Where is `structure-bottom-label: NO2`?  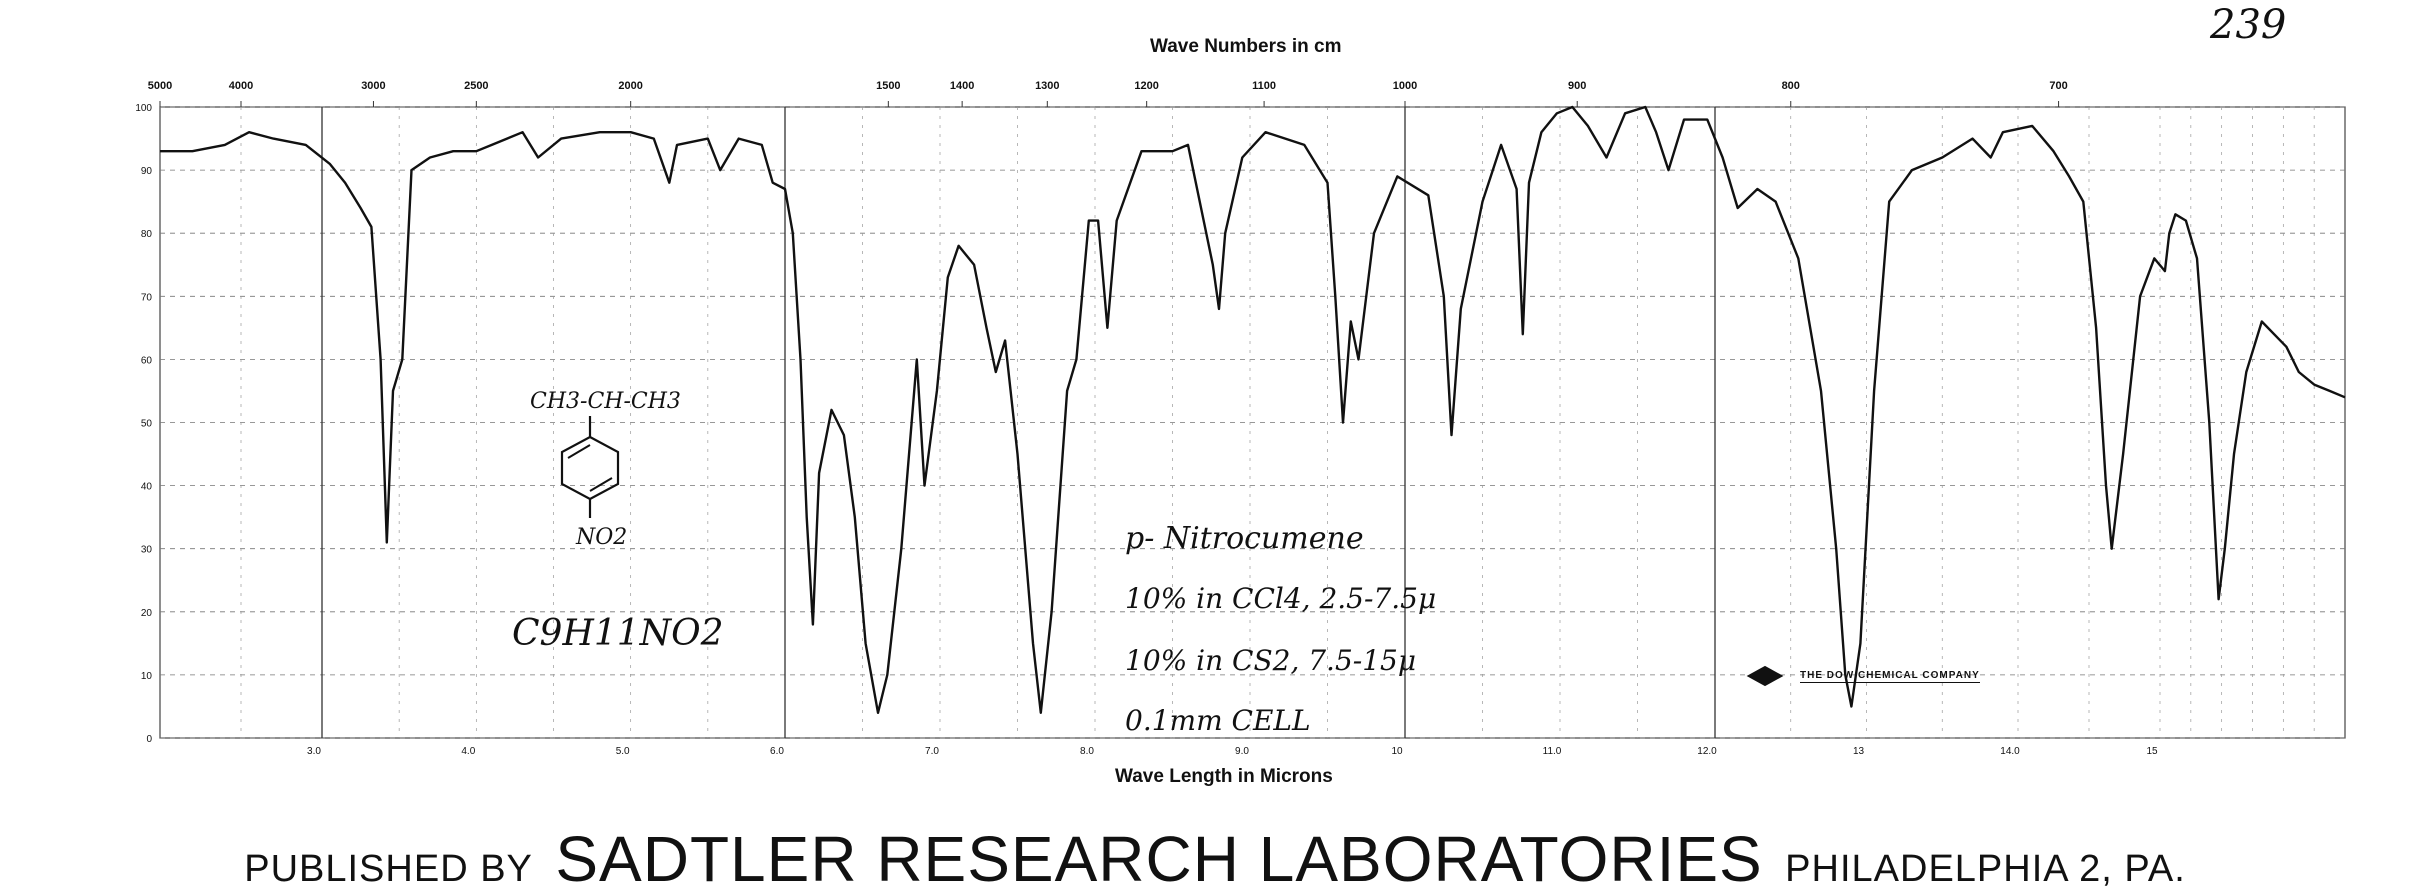
structure-bottom-label: NO2 is located at coordinates (601, 537).